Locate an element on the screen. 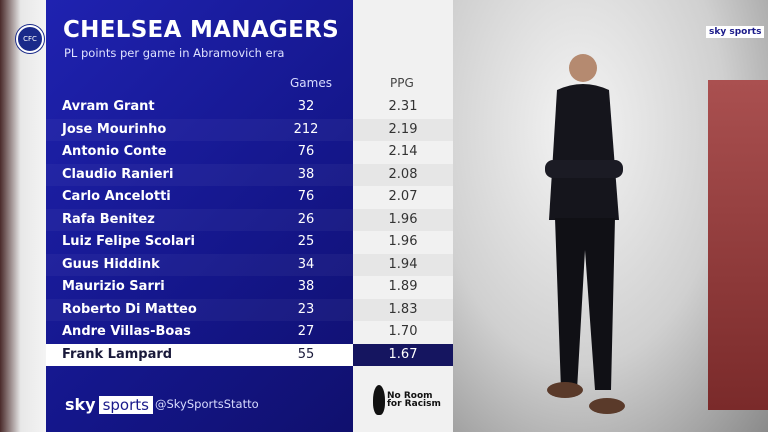  games-value: 212 is located at coordinates (306, 129).